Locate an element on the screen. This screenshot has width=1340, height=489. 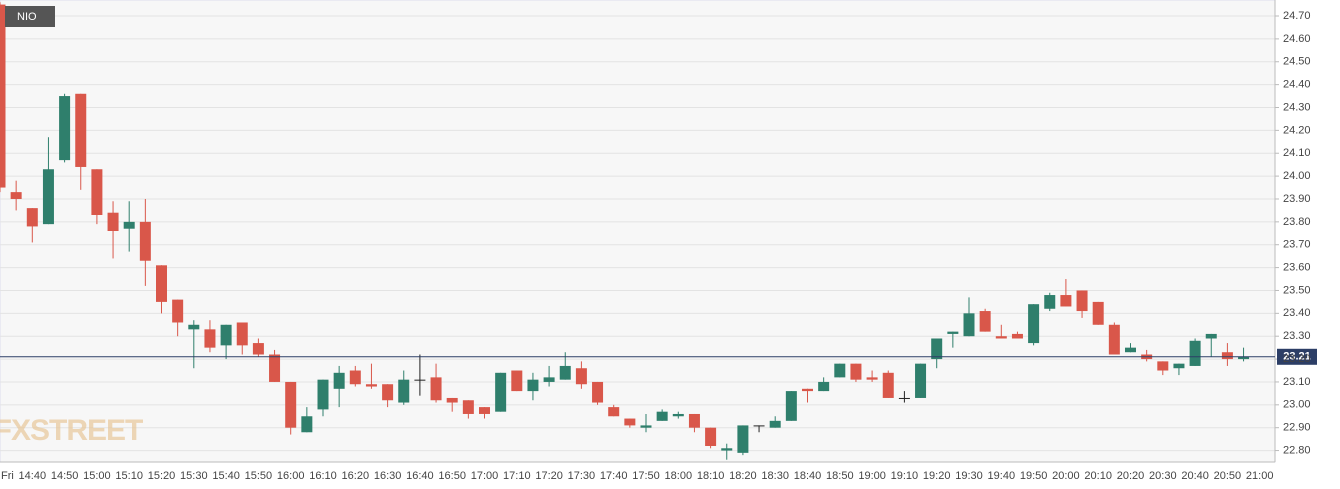
x-tick-label: 20:10 is located at coordinates (1098, 476).